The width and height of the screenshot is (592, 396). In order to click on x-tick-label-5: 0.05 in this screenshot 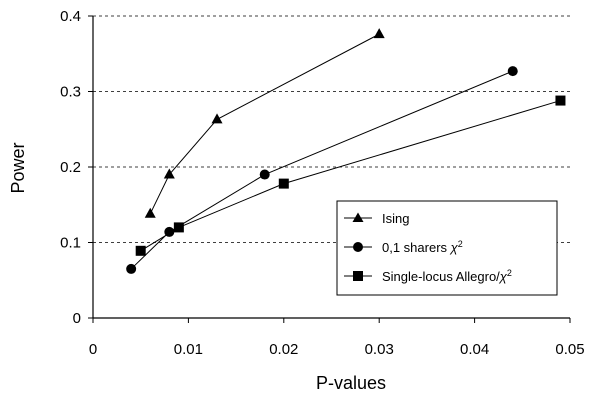, I will do `click(569, 349)`.